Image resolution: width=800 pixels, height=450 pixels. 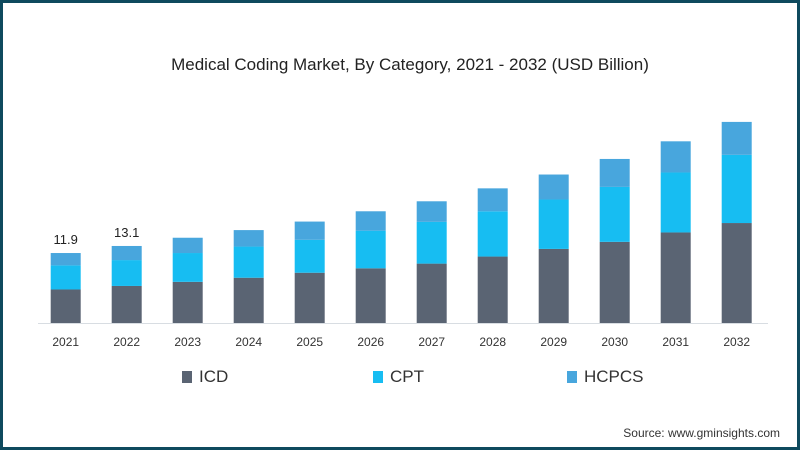 I want to click on bar-icd-2030, so click(x=614, y=282).